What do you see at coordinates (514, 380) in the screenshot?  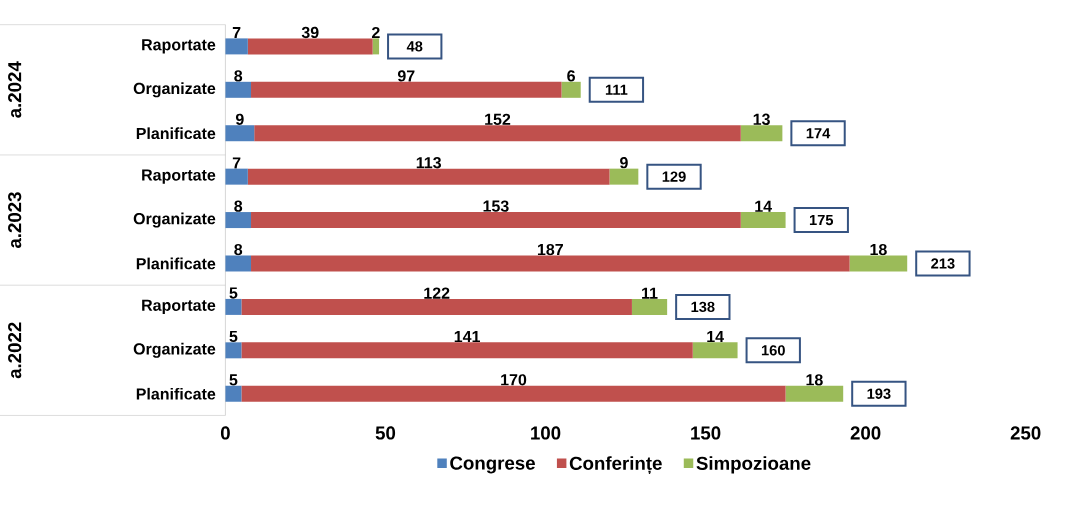 I see `data-label: 170` at bounding box center [514, 380].